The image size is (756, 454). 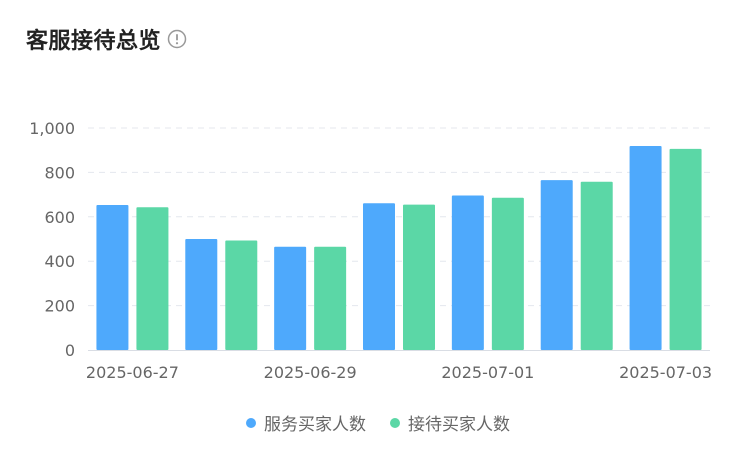 I want to click on x-tick-label: 2025-07-03, so click(x=665, y=372).